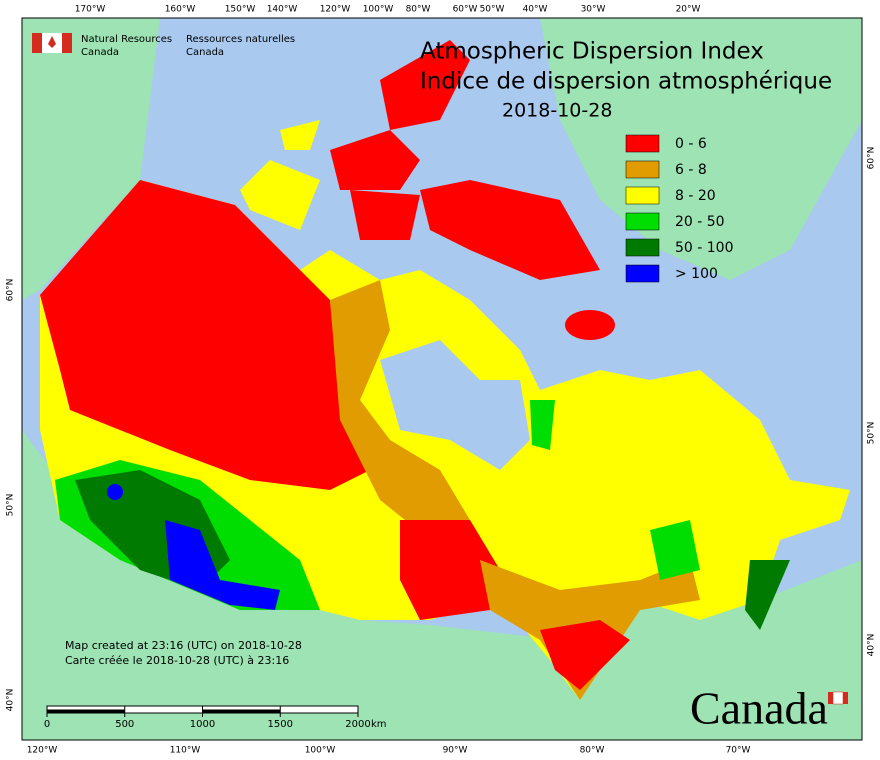 The image size is (880, 760). I want to click on longitude-label: 70°W, so click(738, 751).